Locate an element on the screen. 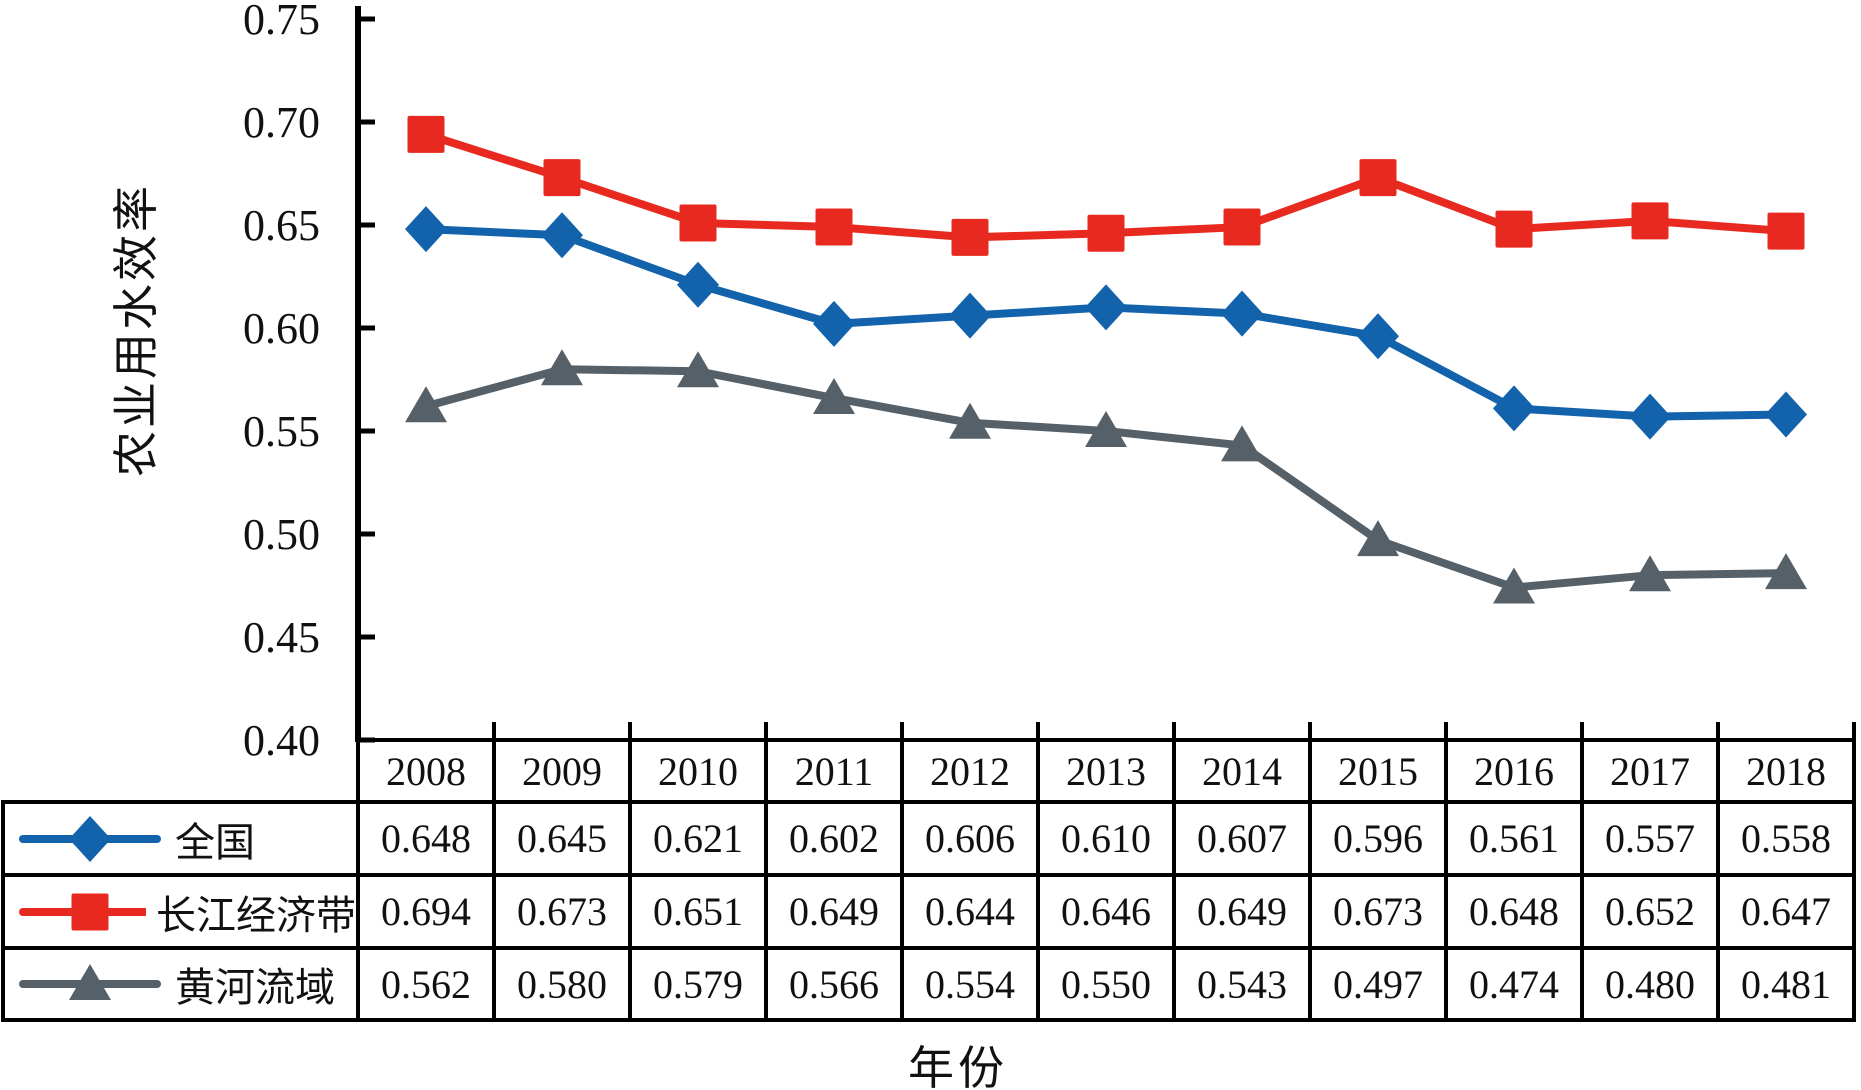  value-cell: 0.554 is located at coordinates (970, 984).